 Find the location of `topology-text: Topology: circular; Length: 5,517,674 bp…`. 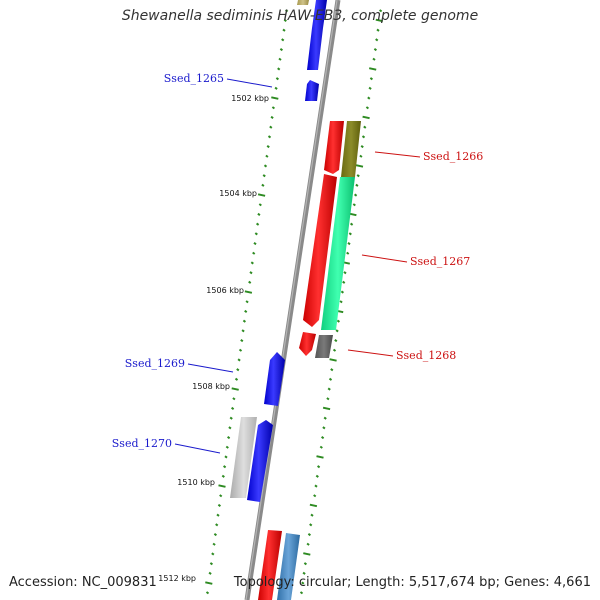

topology-text: Topology: circular; Length: 5,517,674 bp… is located at coordinates (412, 582).